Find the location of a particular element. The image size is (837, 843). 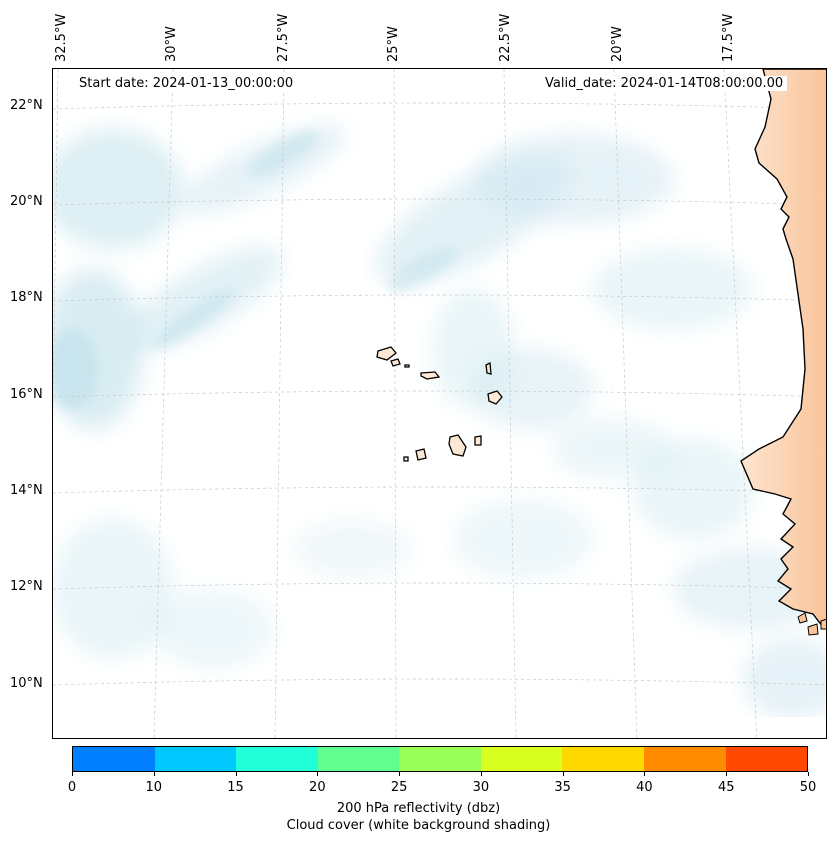

lat-label-14N: 14°N is located at coordinates (26, 490).